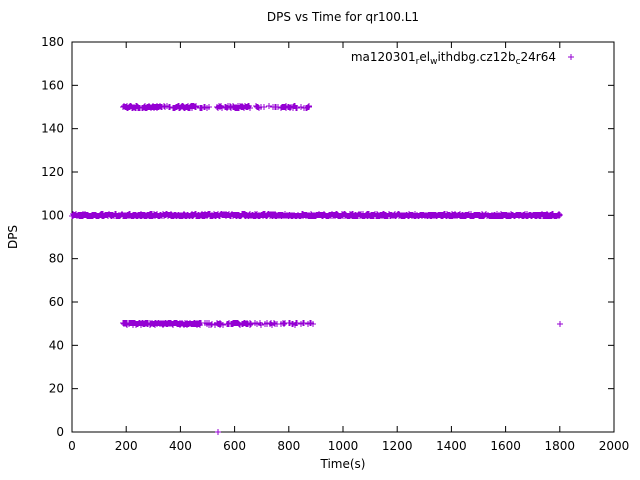 The image size is (640, 480). Describe the element at coordinates (560, 324) in the screenshot. I see `dps-50-outlier` at that location.